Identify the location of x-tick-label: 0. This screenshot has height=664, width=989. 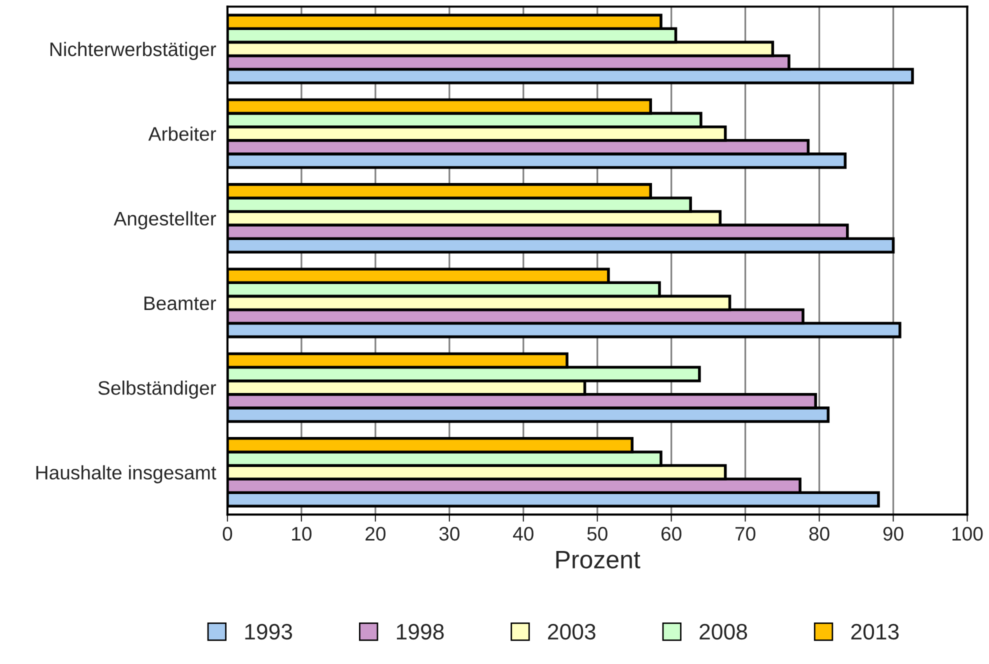
(227, 533).